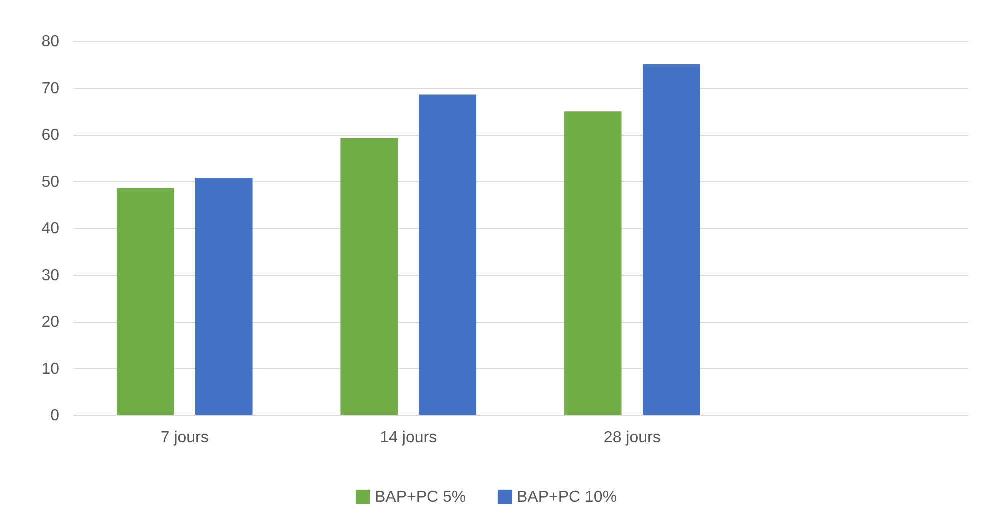  What do you see at coordinates (184, 438) in the screenshot?
I see `x-tick-label: 7 jours` at bounding box center [184, 438].